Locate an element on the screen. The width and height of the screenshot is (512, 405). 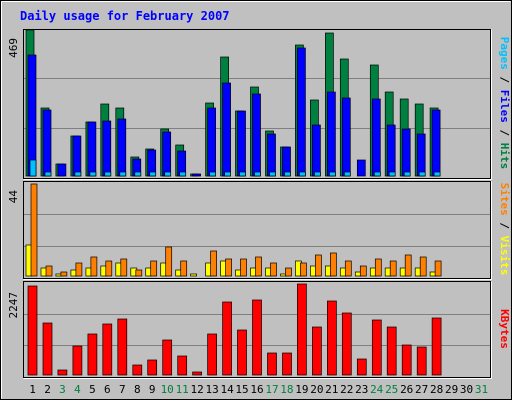
day-label-6: 6 is located at coordinates (107, 389).